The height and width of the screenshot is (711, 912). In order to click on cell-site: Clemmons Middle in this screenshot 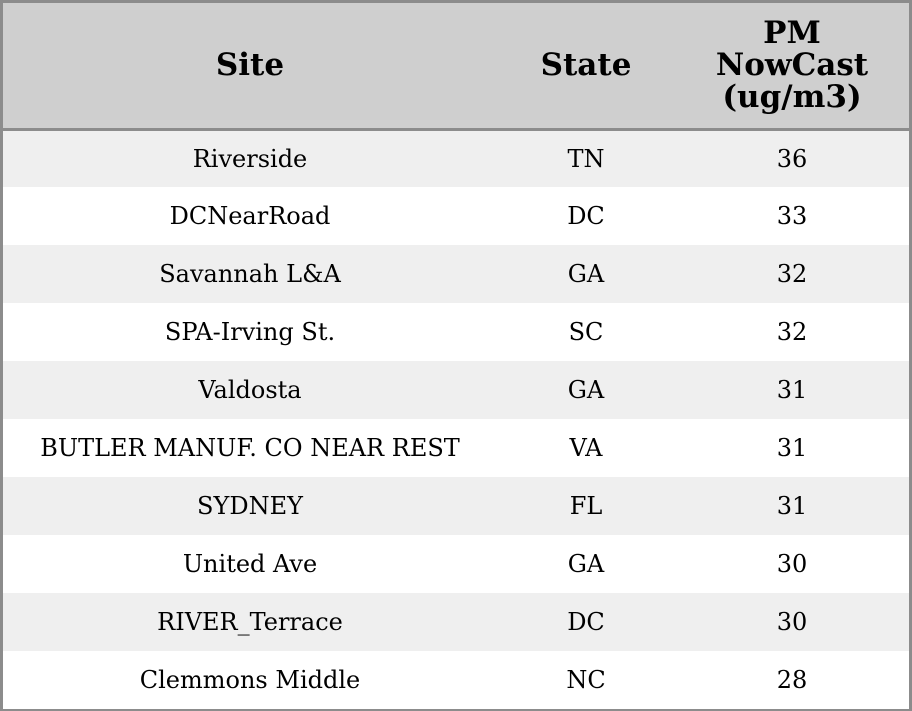, I will do `click(250, 680)`.